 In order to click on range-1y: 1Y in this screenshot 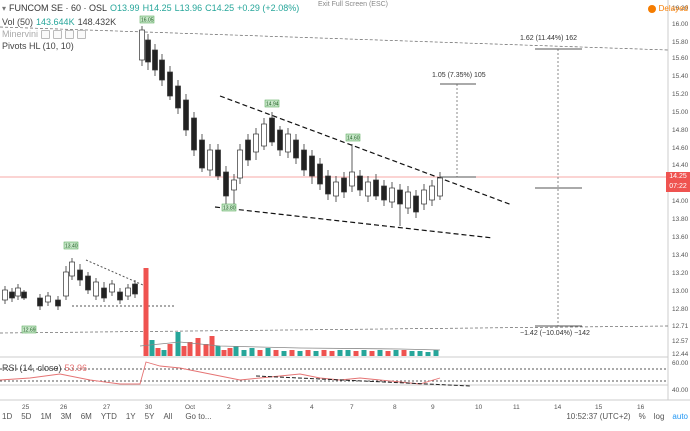, I will do `click(130, 416)`.